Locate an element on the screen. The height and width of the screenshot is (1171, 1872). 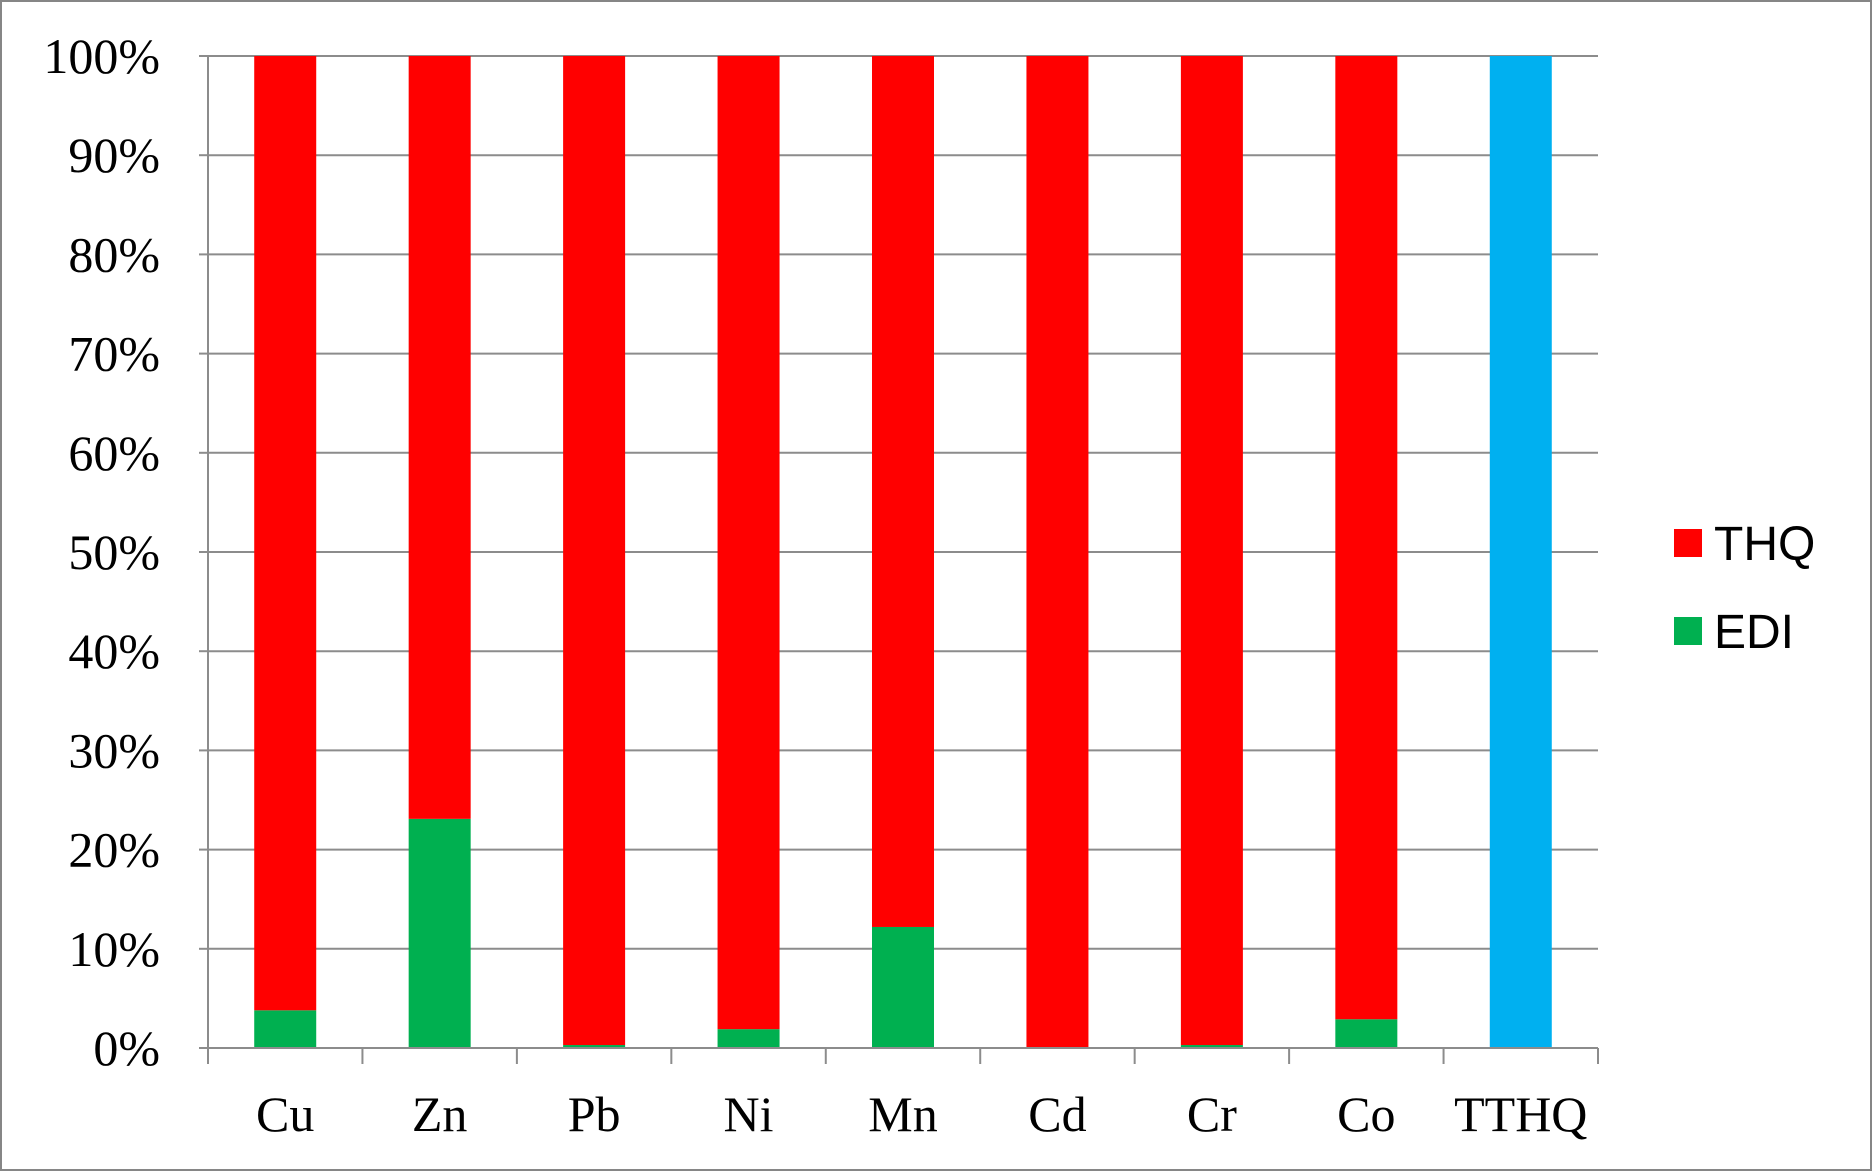
bar-segment-thq-cr is located at coordinates (1211, 551).